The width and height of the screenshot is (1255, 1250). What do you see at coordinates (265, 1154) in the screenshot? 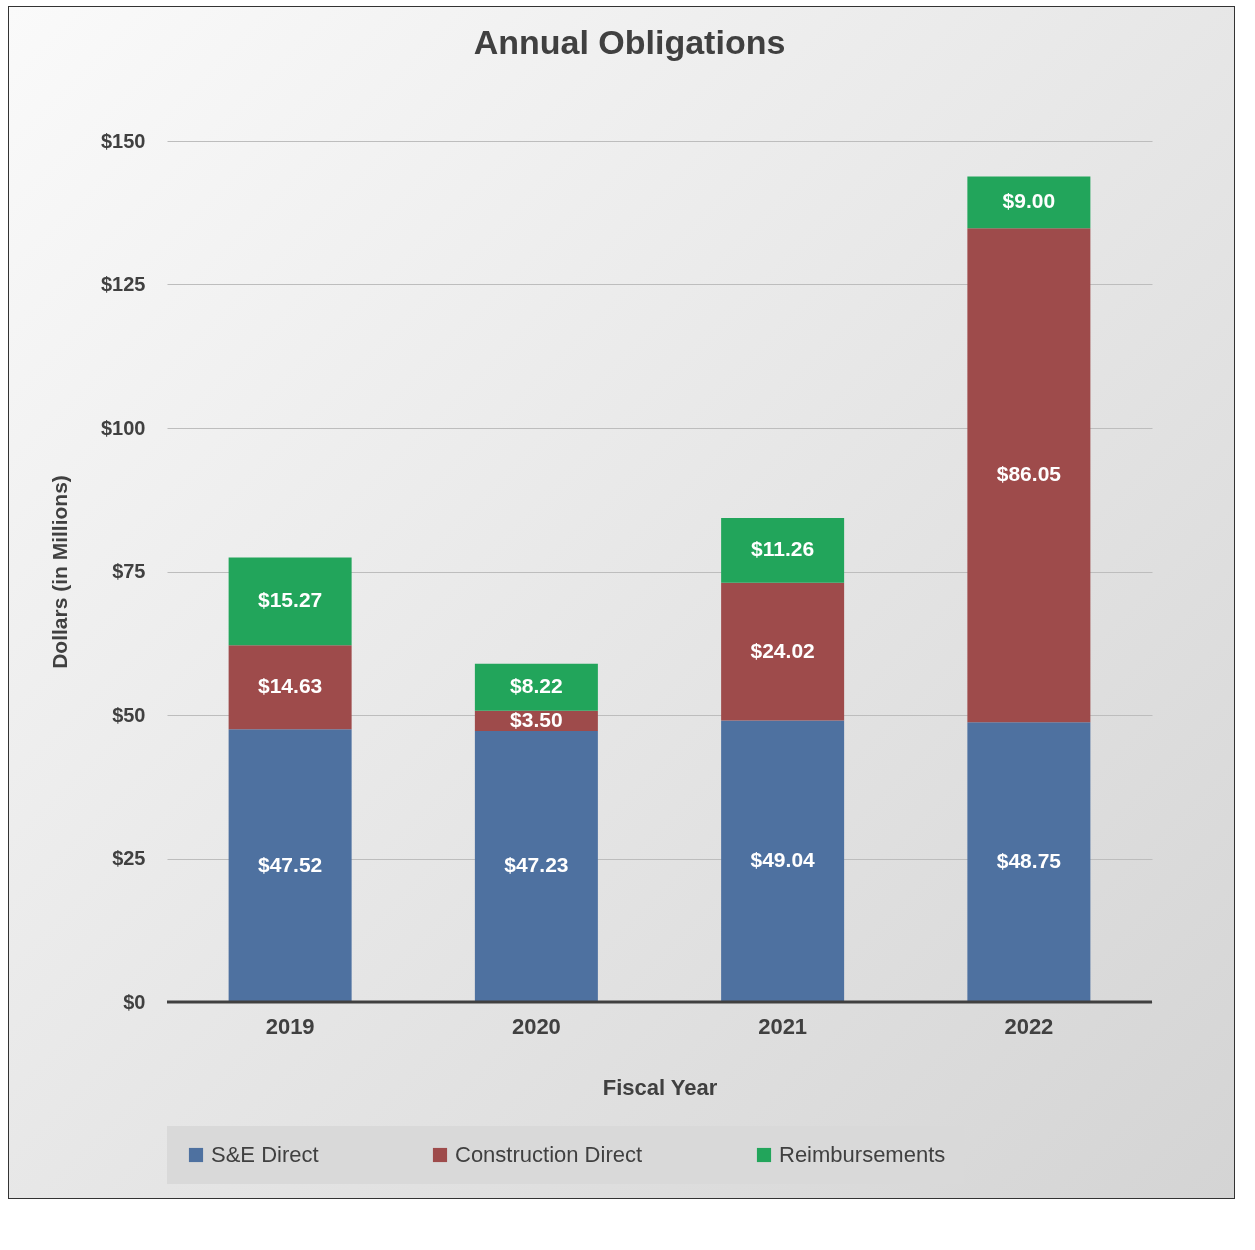
I see `legend-label: S&E Direct` at bounding box center [265, 1154].